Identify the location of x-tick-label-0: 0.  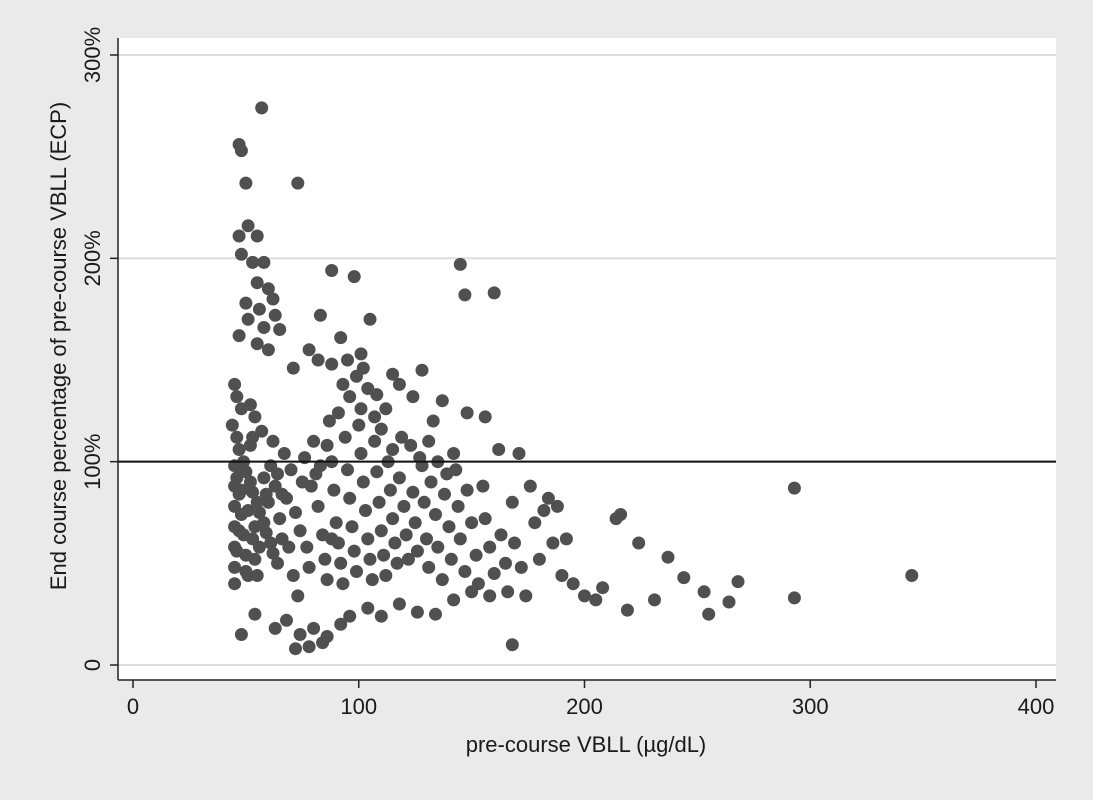
(133, 706).